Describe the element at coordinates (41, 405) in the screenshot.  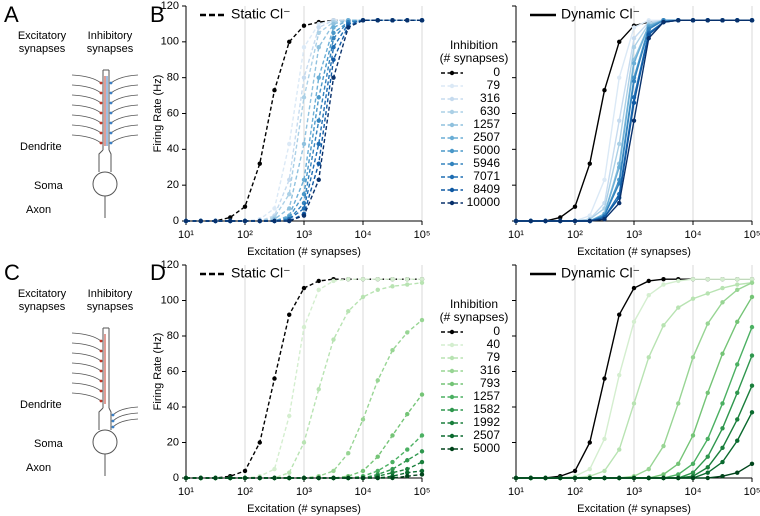
I see `label: Dendrite` at that location.